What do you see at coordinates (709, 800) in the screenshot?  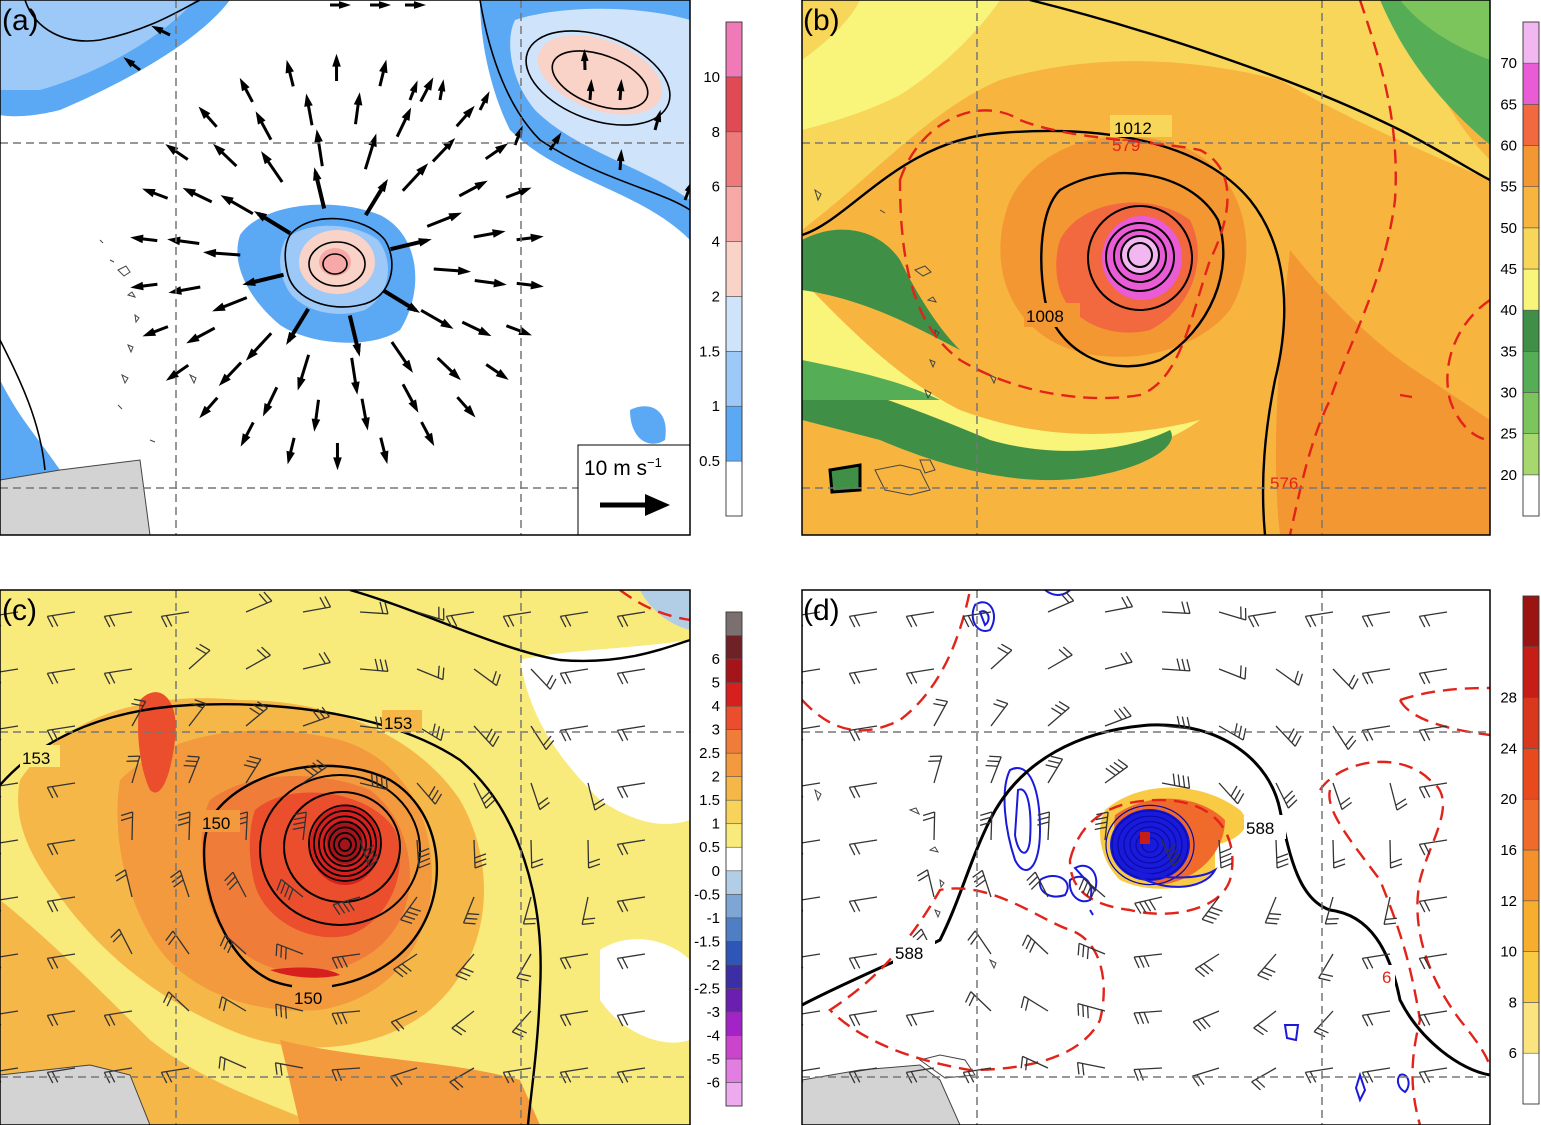 I see `colorbar-tick-label: 1.5` at bounding box center [709, 800].